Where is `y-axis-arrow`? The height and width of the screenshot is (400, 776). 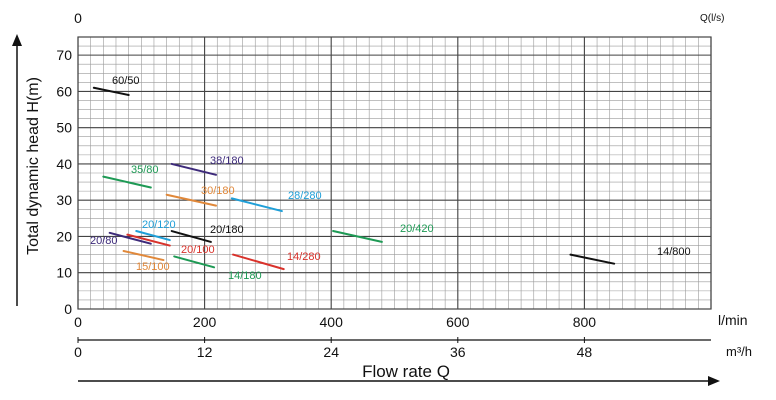
y-axis-arrow is located at coordinates (17, 170).